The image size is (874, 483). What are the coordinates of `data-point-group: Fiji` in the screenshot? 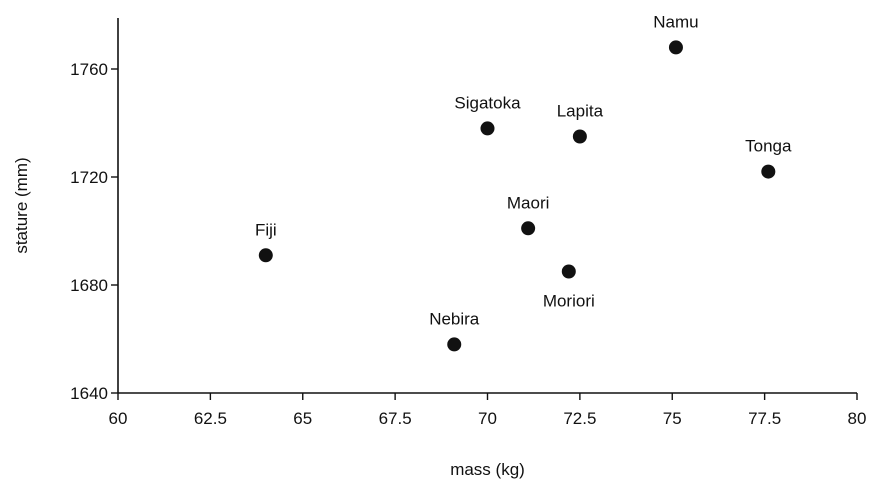 It's located at (266, 241).